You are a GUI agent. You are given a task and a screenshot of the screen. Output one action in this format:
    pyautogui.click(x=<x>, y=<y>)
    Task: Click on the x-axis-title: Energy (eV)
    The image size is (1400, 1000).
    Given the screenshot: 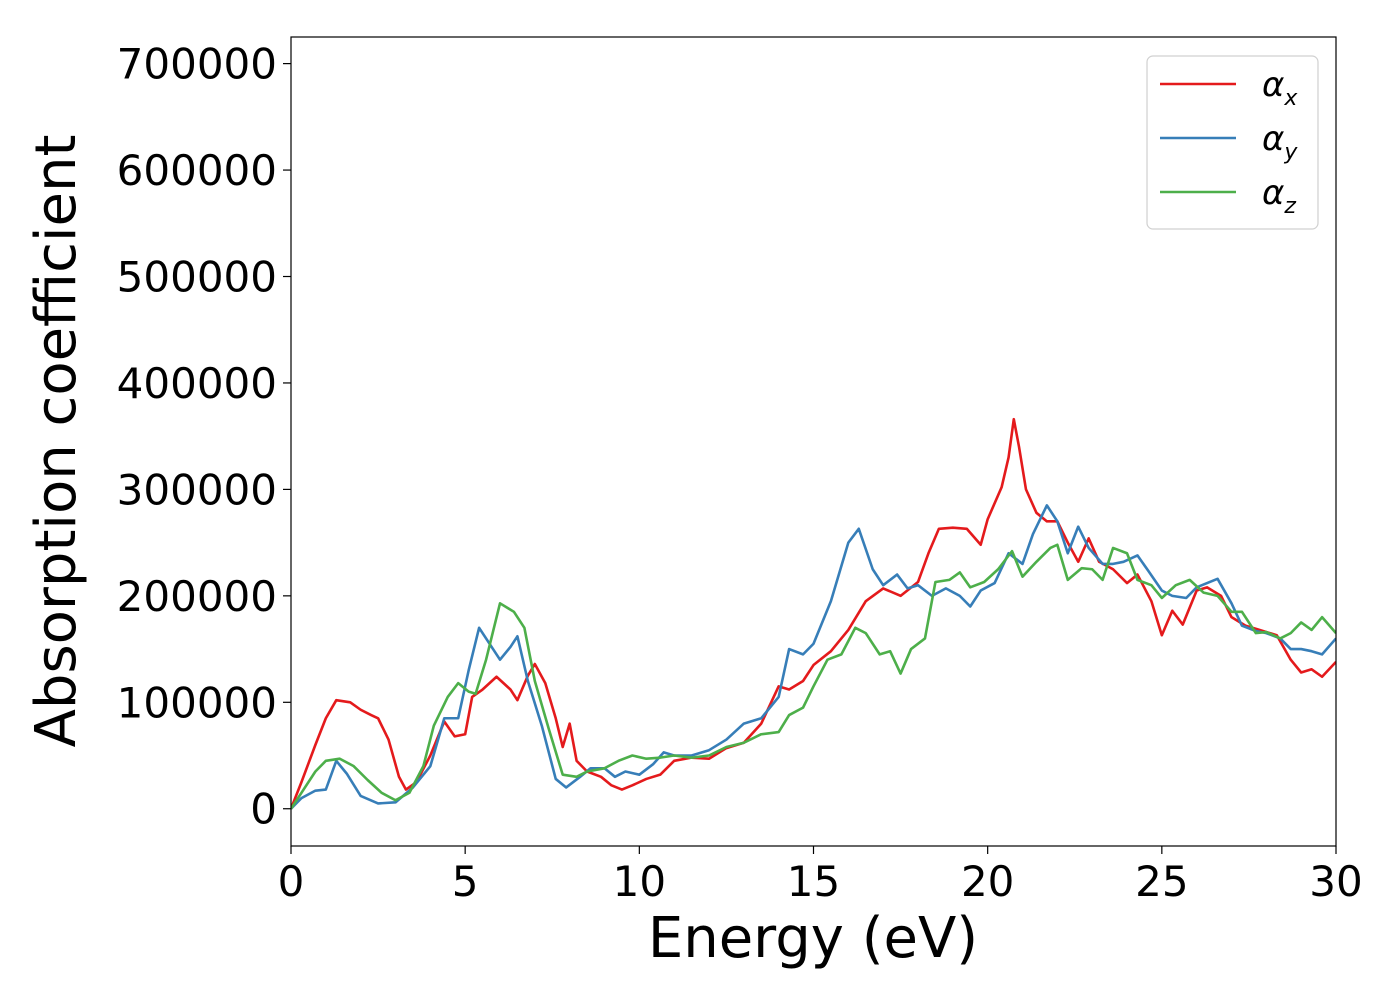 What is the action you would take?
    pyautogui.click(x=813, y=938)
    